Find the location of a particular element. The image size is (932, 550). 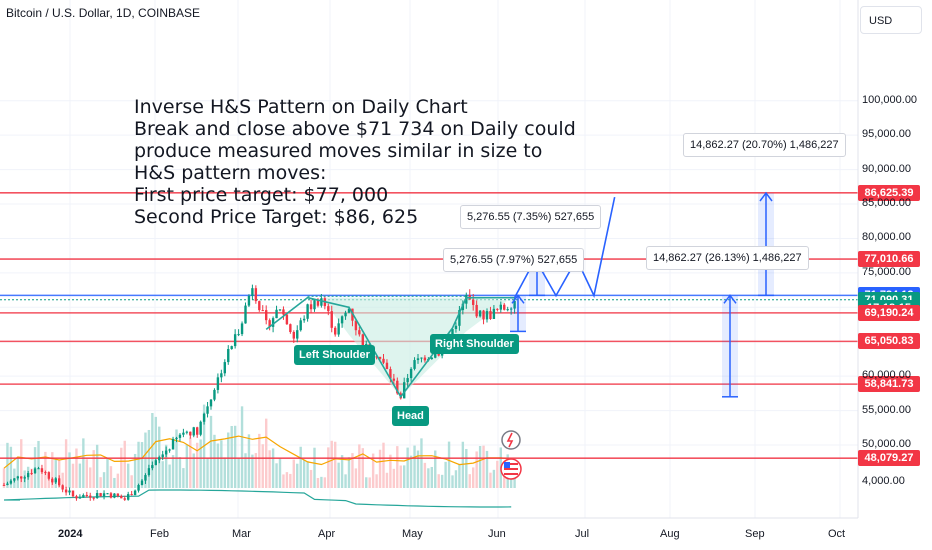

dividend-icon is located at coordinates (511, 440).